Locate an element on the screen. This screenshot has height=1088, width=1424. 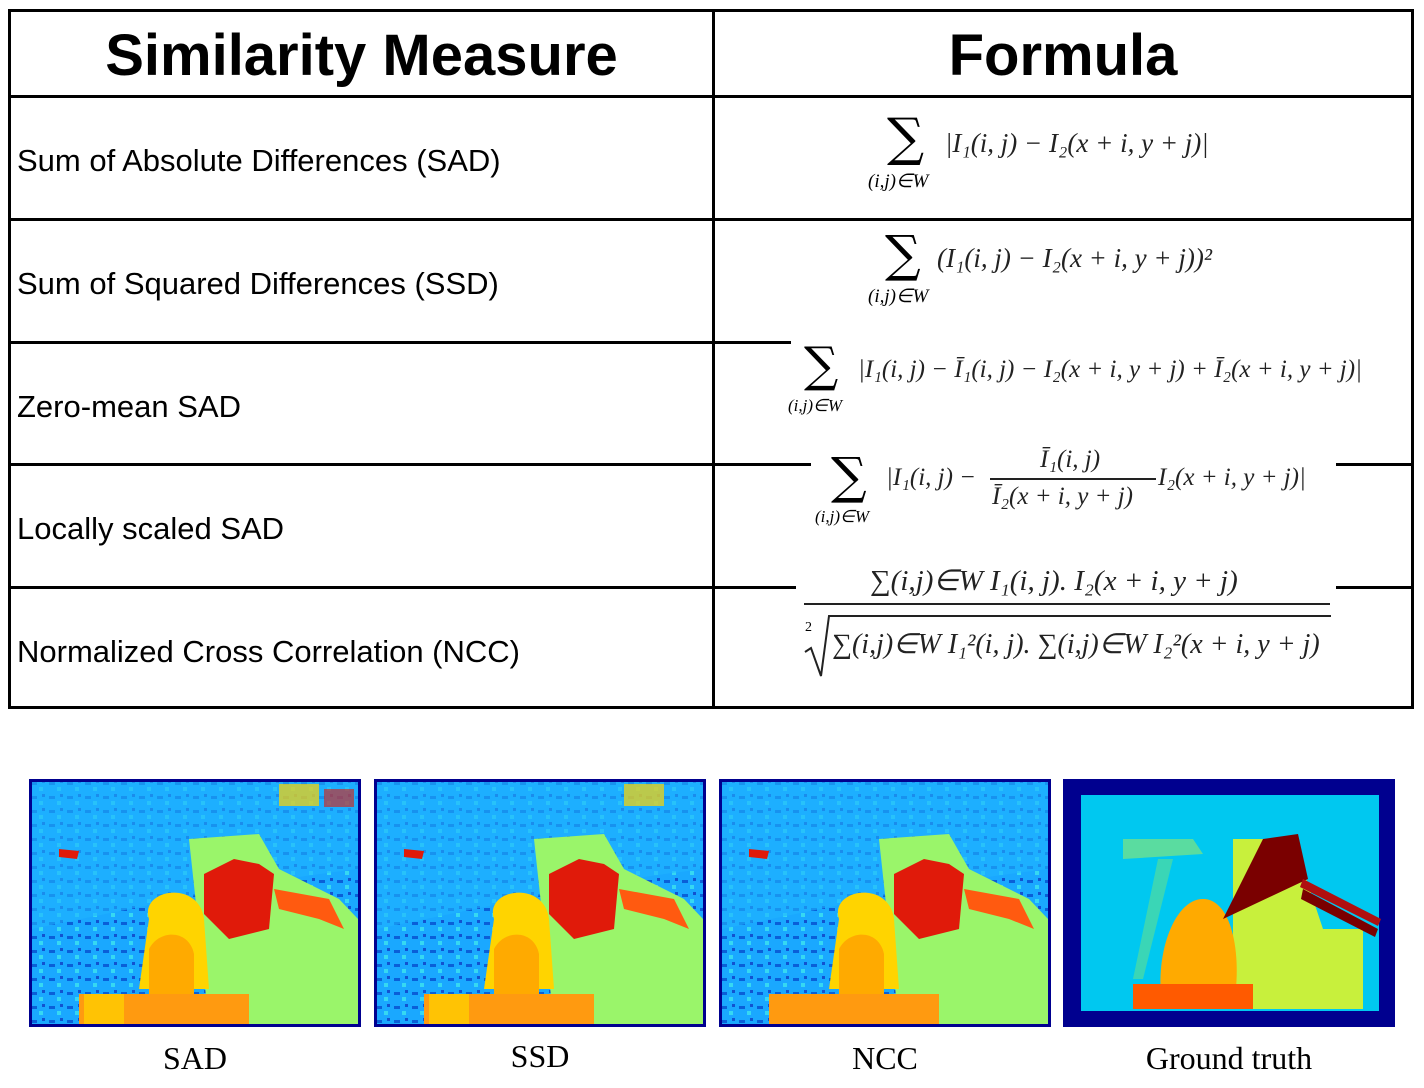
square-root-sign is located at coordinates (1067, 646).